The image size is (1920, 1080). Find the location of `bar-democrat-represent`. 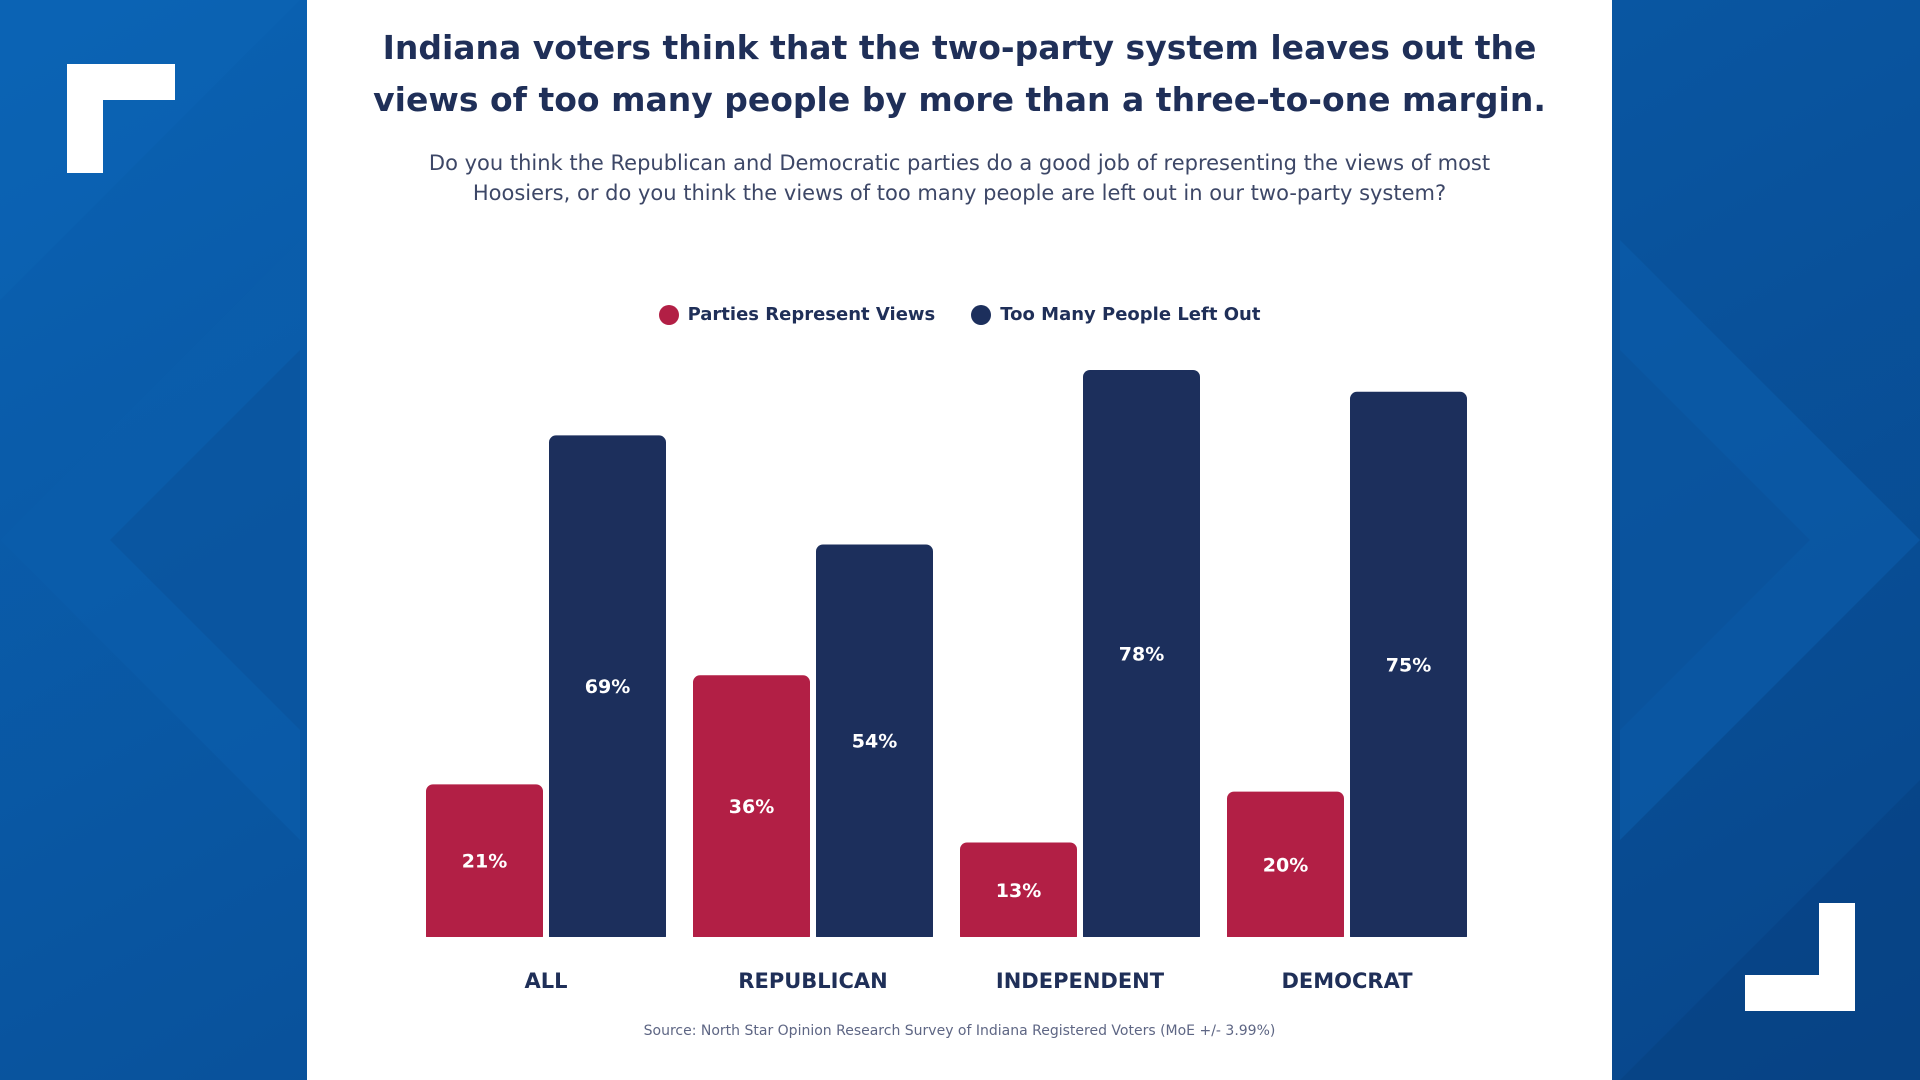

bar-democrat-represent is located at coordinates (1285, 867).